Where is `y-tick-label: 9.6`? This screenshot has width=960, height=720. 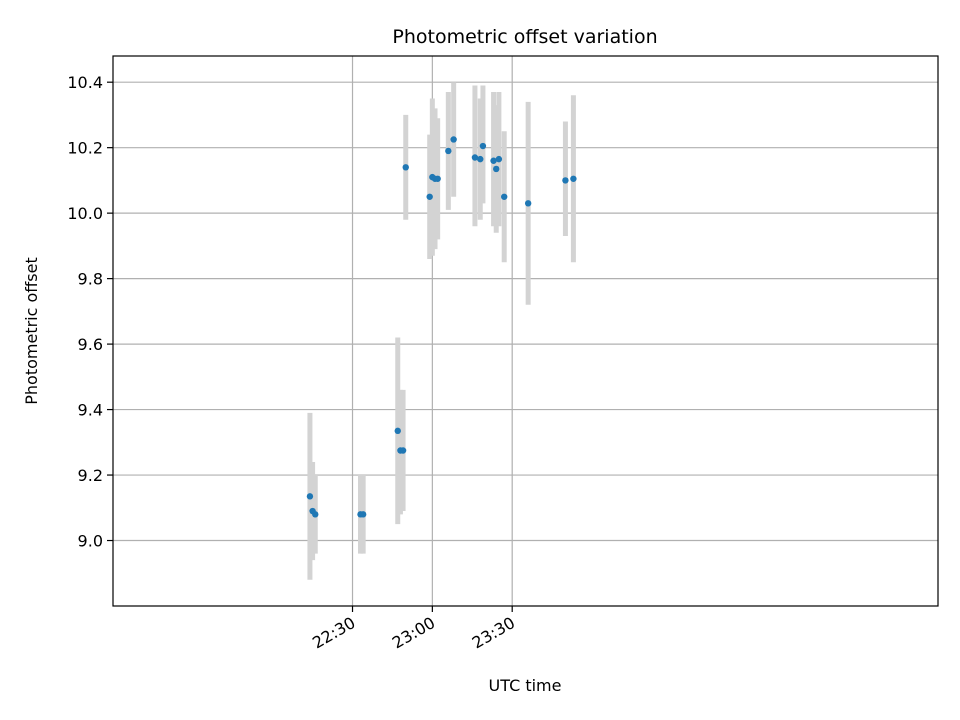
y-tick-label: 9.6 is located at coordinates (90, 344).